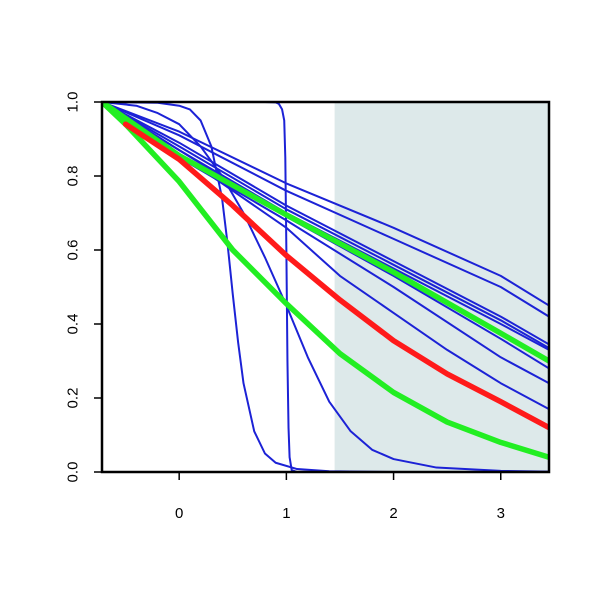 The height and width of the screenshot is (600, 600). What do you see at coordinates (73, 250) in the screenshot?
I see `y-tick-label: 0.6` at bounding box center [73, 250].